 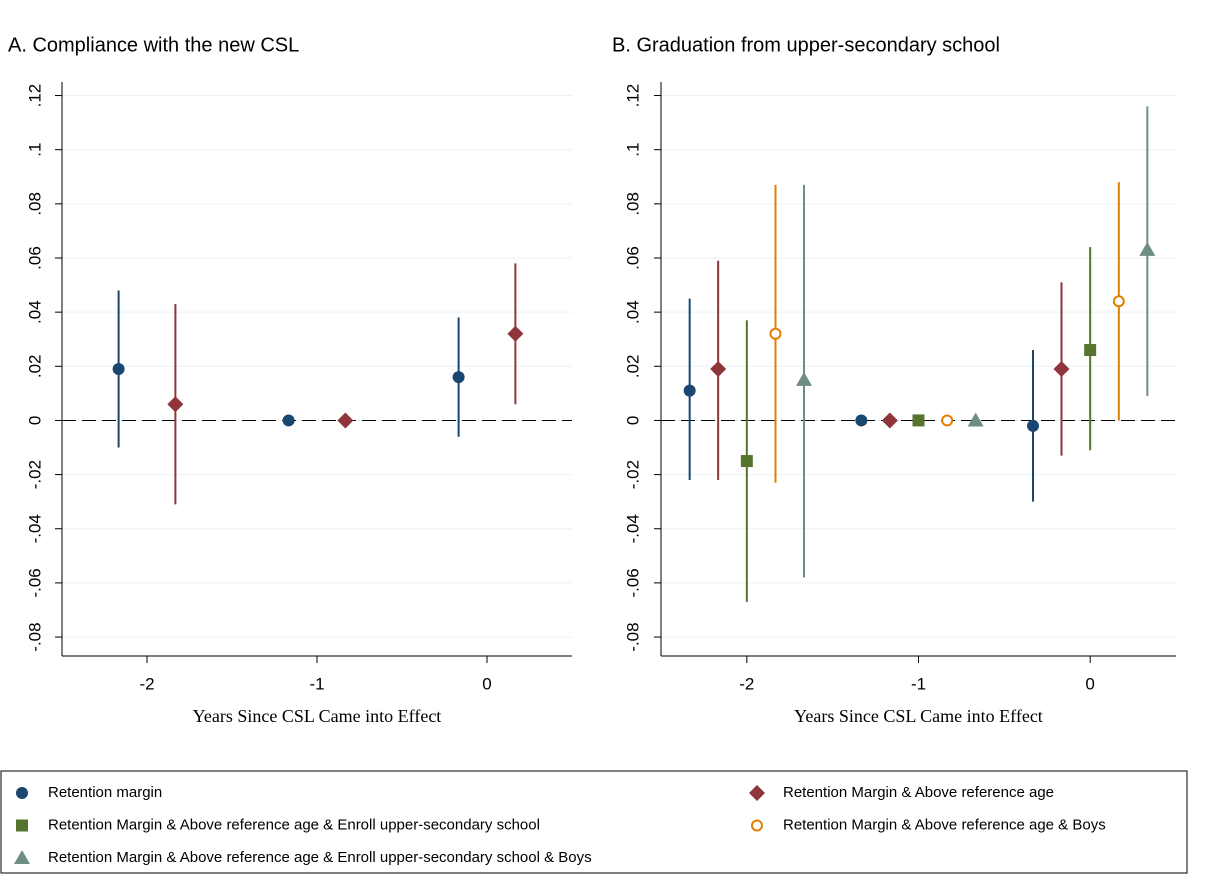 I want to click on legend-box, so click(x=594, y=822).